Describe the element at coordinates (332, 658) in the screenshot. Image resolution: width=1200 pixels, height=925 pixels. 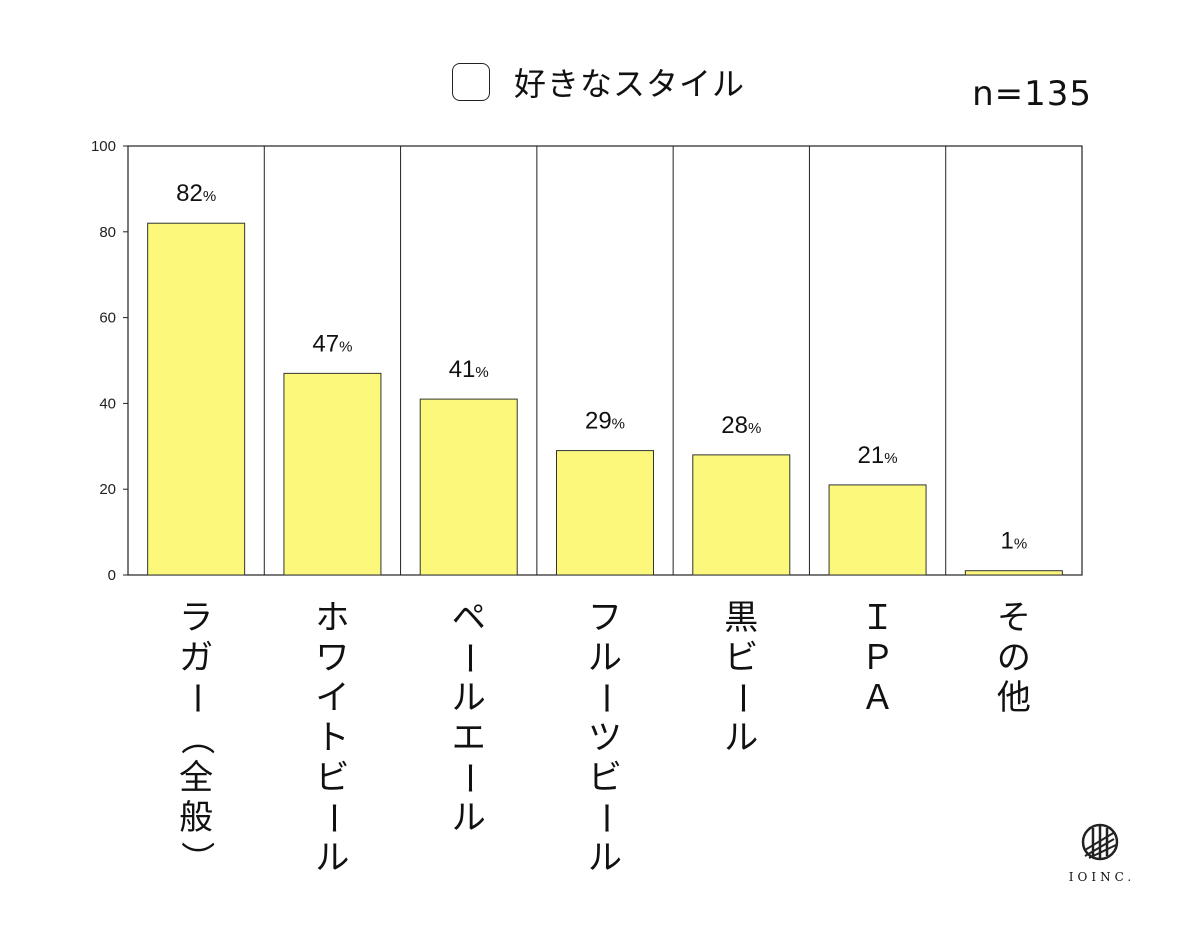
I see `svg-text: ワ` at that location.